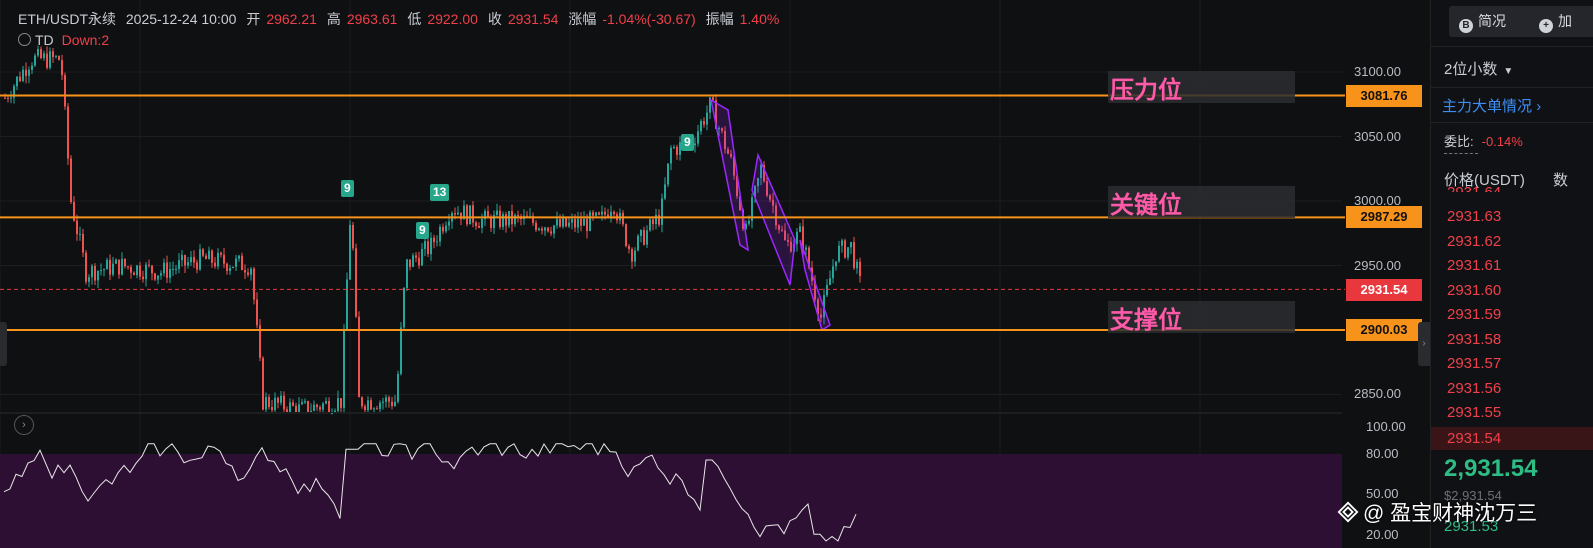 This screenshot has width=1593, height=548. Describe the element at coordinates (1146, 205) in the screenshot. I see `key-level-label: 关键位` at that location.